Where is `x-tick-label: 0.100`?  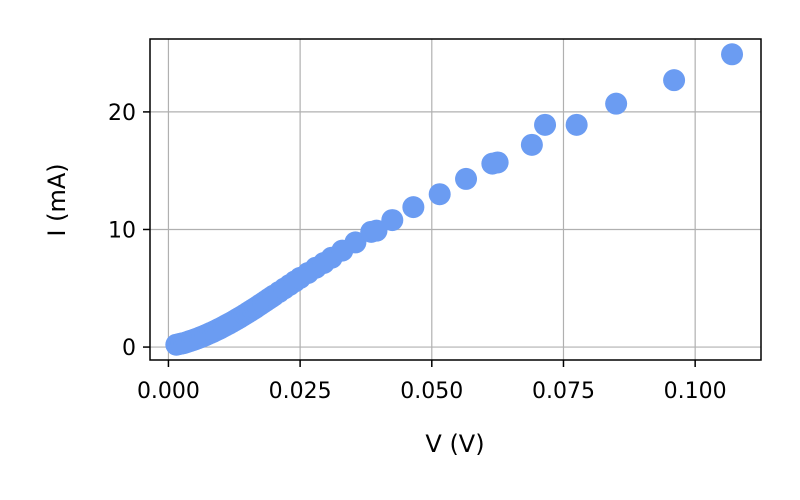 x-tick-label: 0.100 is located at coordinates (695, 391).